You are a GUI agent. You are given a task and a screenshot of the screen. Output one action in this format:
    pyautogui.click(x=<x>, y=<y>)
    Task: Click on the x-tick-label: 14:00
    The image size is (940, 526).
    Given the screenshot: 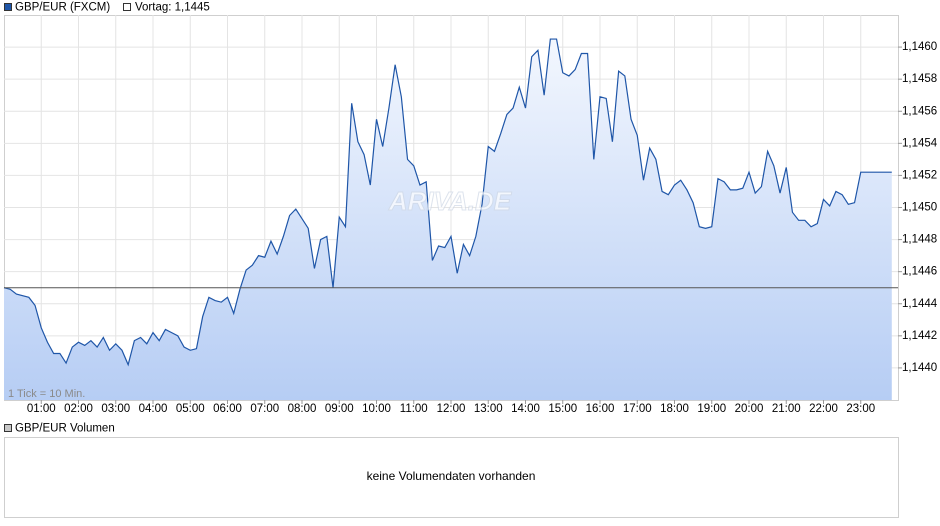 What is the action you would take?
    pyautogui.click(x=525, y=409)
    